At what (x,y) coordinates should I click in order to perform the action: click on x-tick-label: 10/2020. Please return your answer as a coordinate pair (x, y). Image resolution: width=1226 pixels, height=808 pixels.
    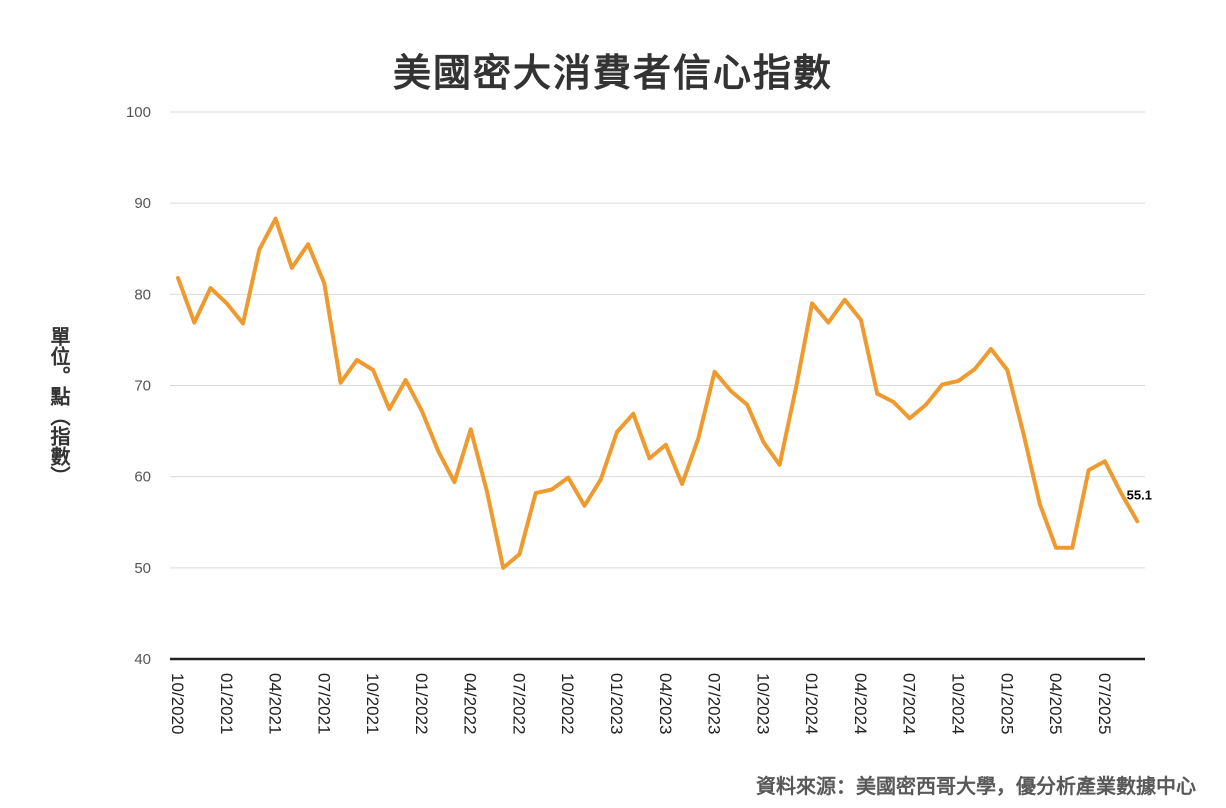
    Looking at the image, I should click on (177, 703).